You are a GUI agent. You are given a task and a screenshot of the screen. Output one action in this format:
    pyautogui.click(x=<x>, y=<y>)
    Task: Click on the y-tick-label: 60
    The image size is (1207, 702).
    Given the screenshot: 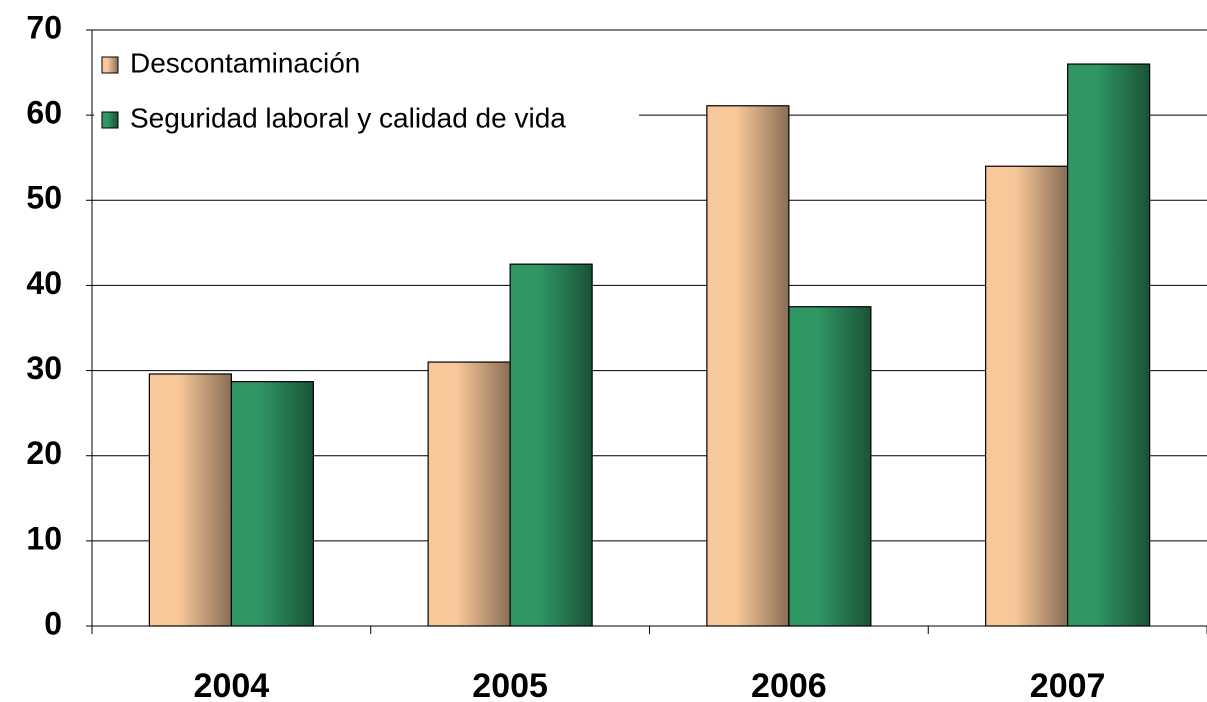 What is the action you would take?
    pyautogui.click(x=44, y=113)
    